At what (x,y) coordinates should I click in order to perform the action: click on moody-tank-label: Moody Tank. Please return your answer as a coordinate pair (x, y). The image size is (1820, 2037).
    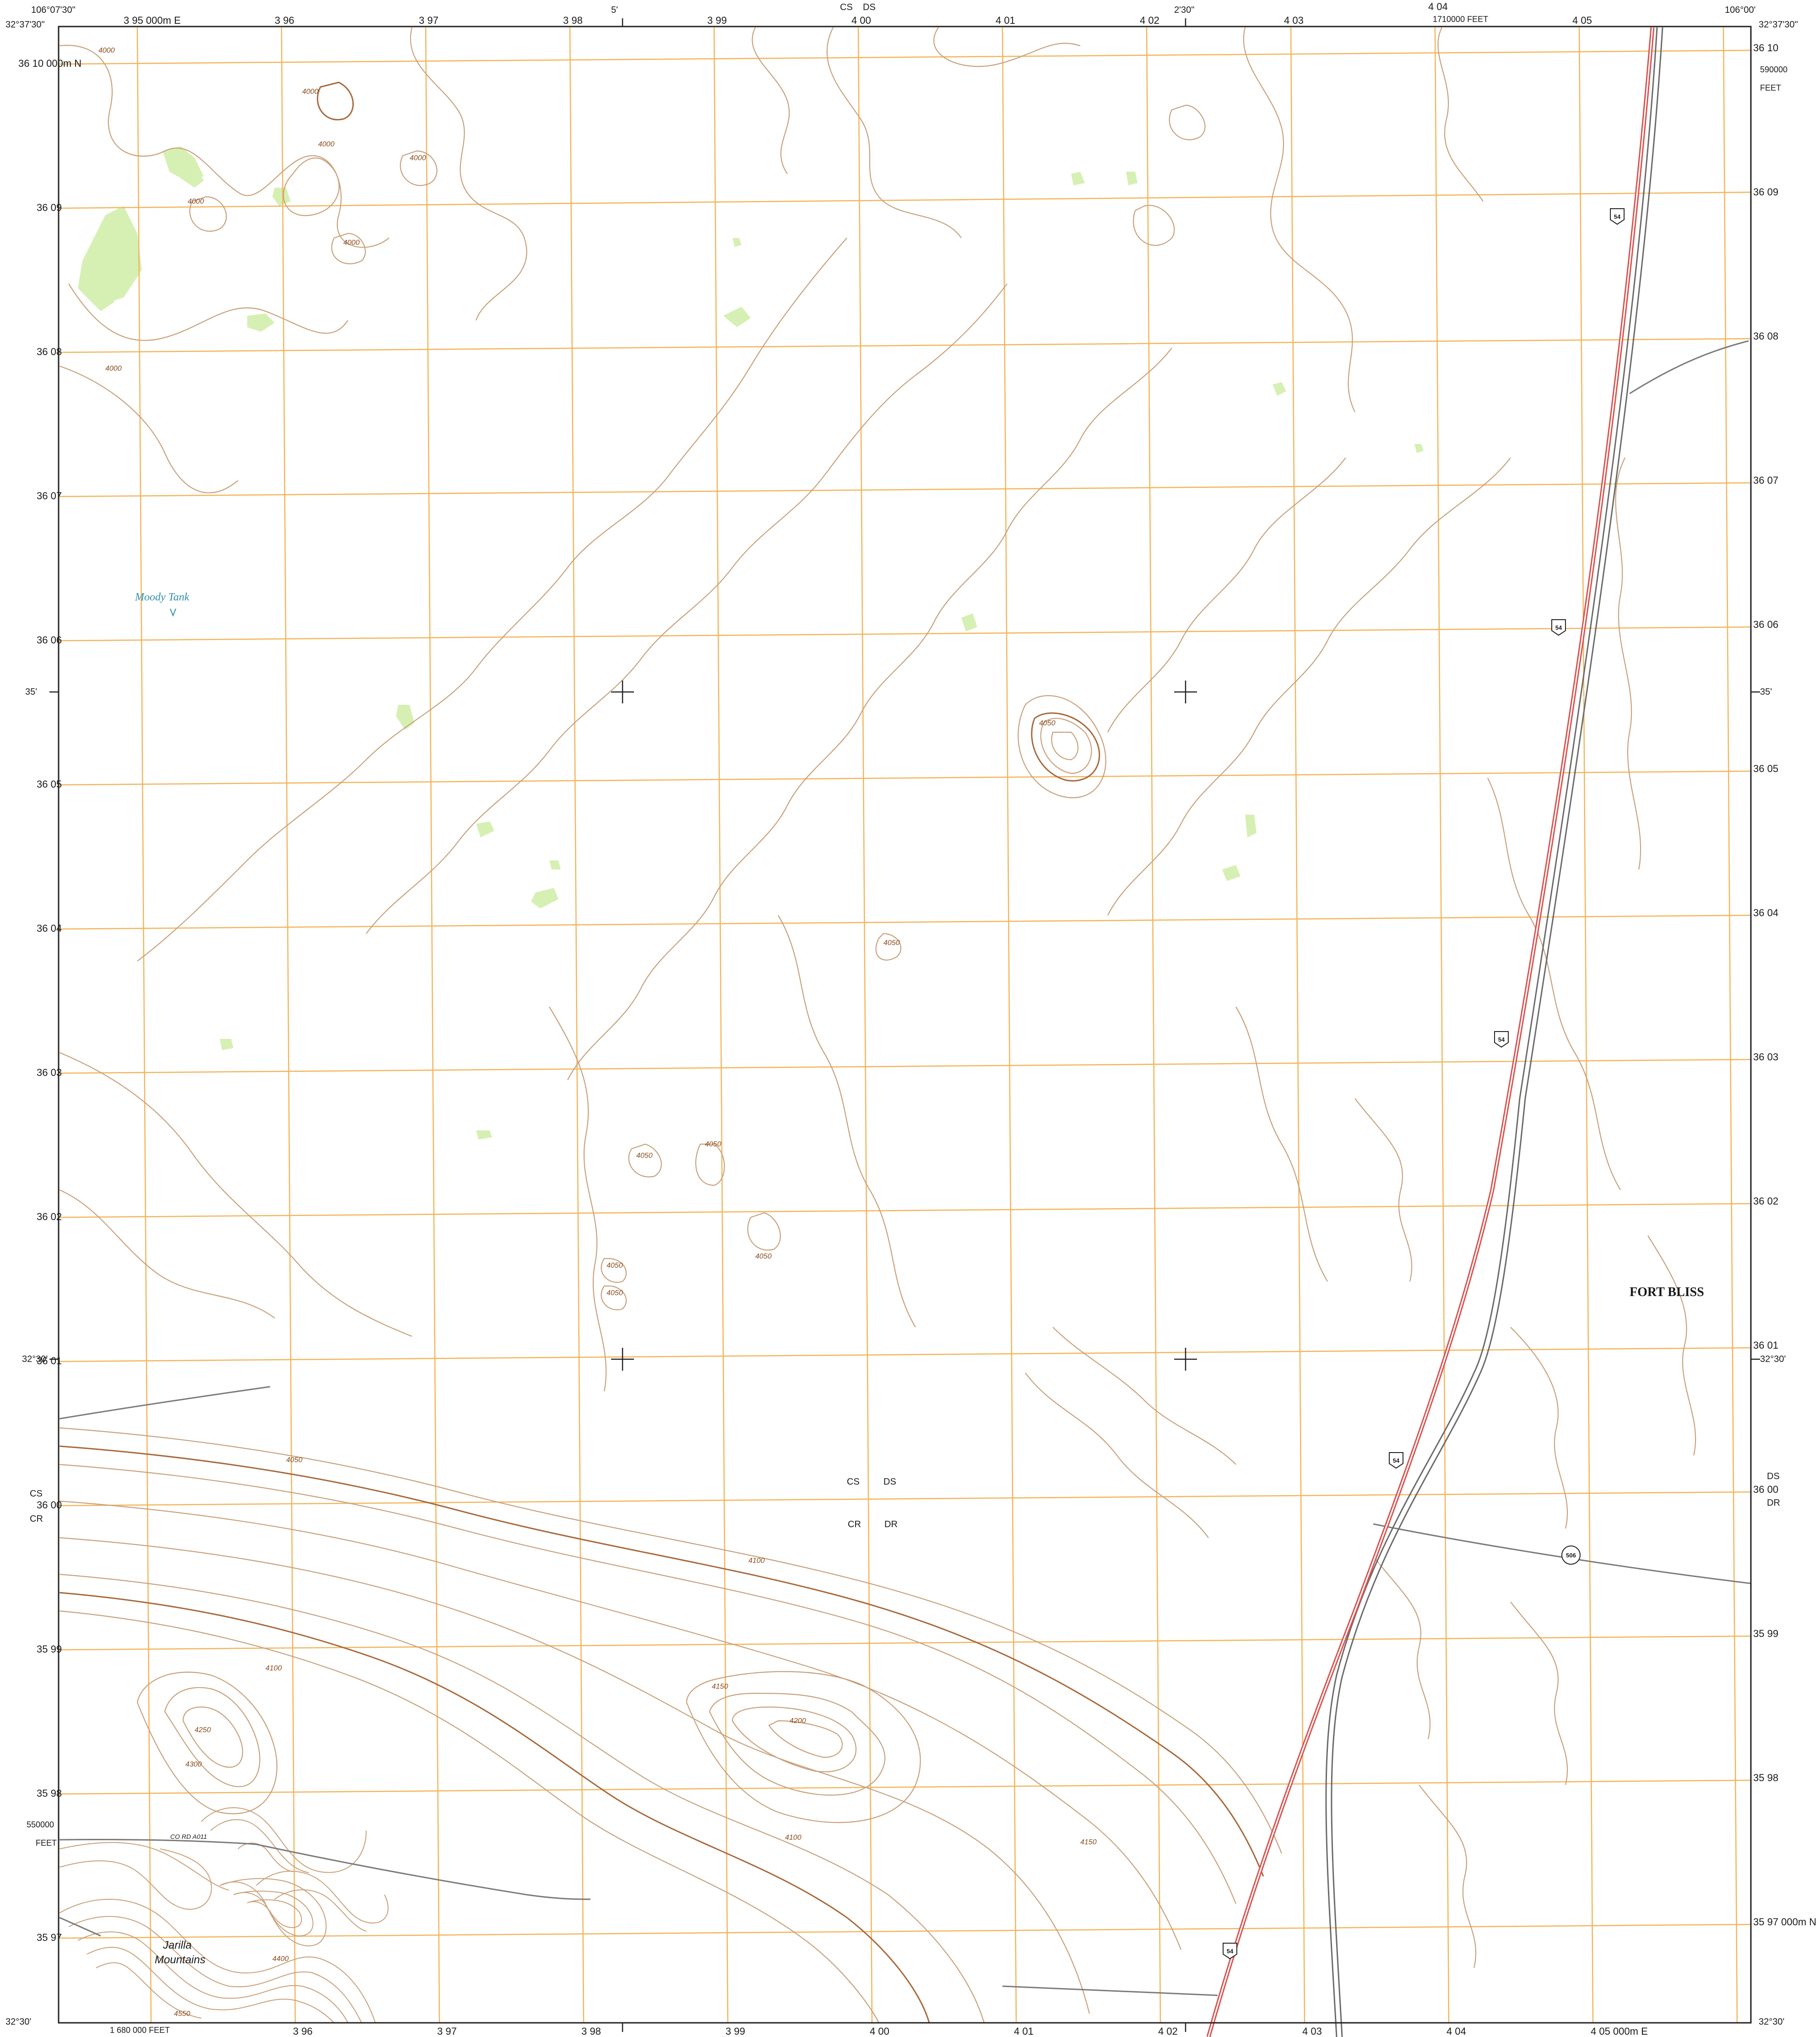
    Looking at the image, I should click on (162, 597).